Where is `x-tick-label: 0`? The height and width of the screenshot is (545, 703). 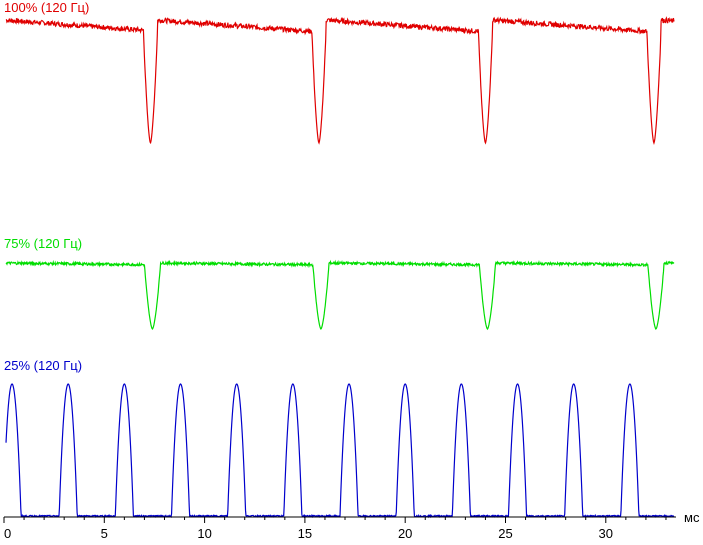 x-tick-label: 0 is located at coordinates (7, 533).